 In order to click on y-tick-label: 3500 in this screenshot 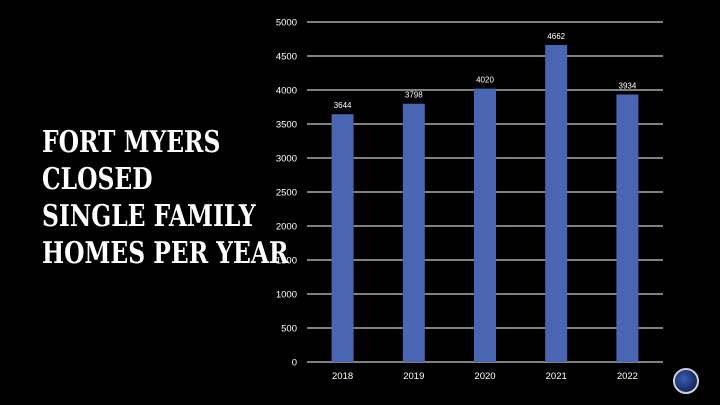, I will do `click(286, 125)`.